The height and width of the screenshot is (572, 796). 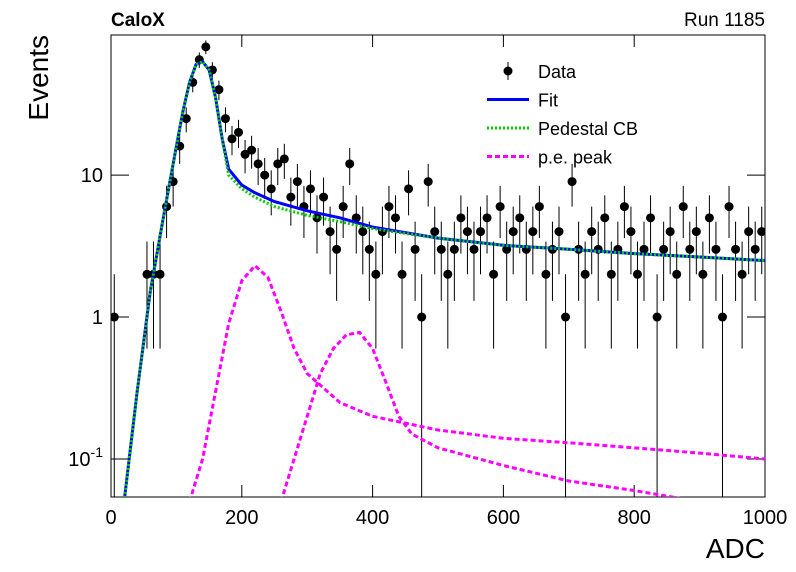 What do you see at coordinates (557, 72) in the screenshot?
I see `legend-label: Data` at bounding box center [557, 72].